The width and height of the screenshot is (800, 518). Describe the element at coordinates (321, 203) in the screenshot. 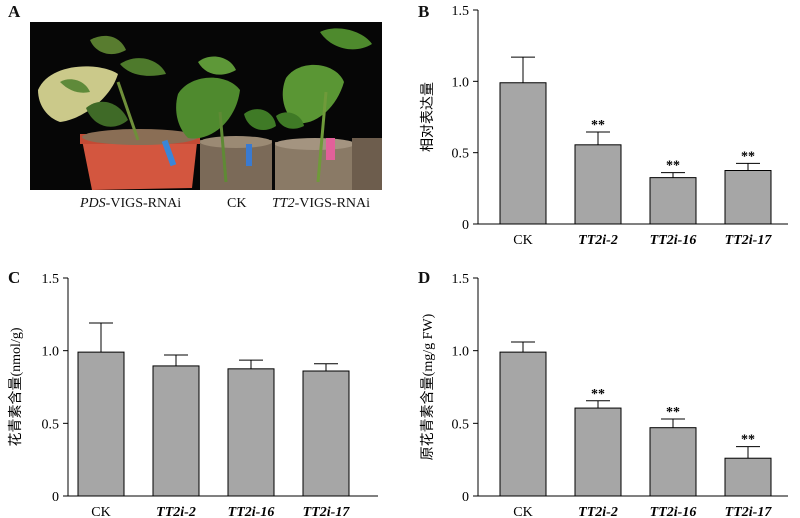

I see `caption-tt2: TT2-VIGS-RNAi` at that location.